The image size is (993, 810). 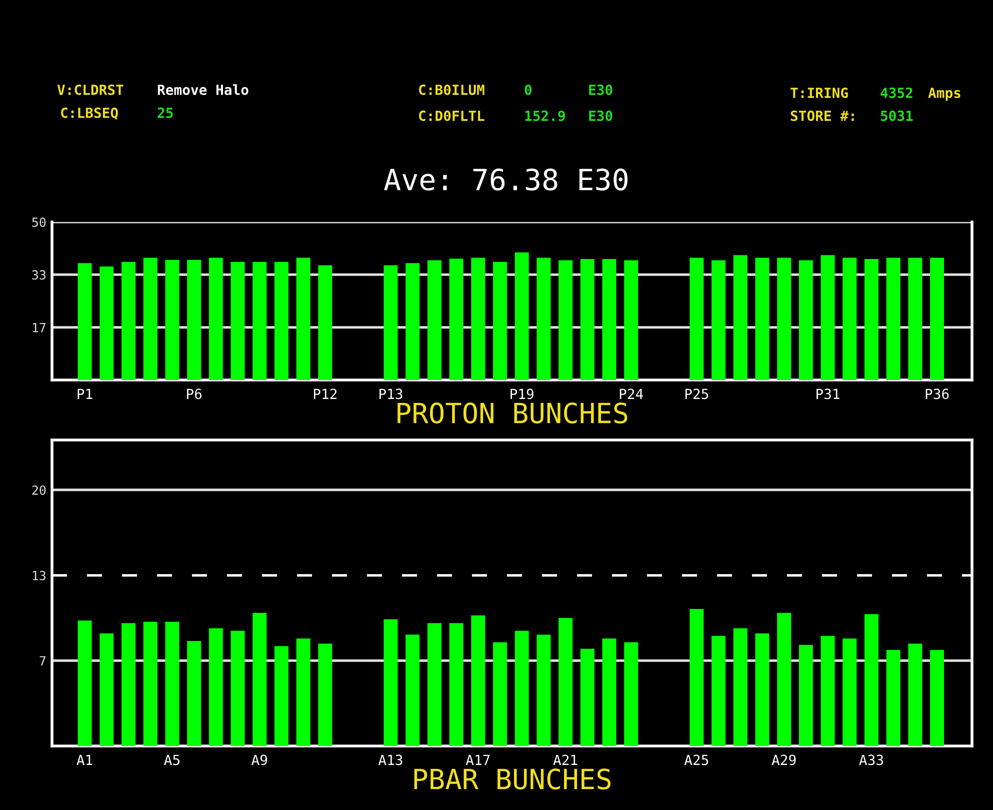 I want to click on text: 25, so click(x=165, y=113).